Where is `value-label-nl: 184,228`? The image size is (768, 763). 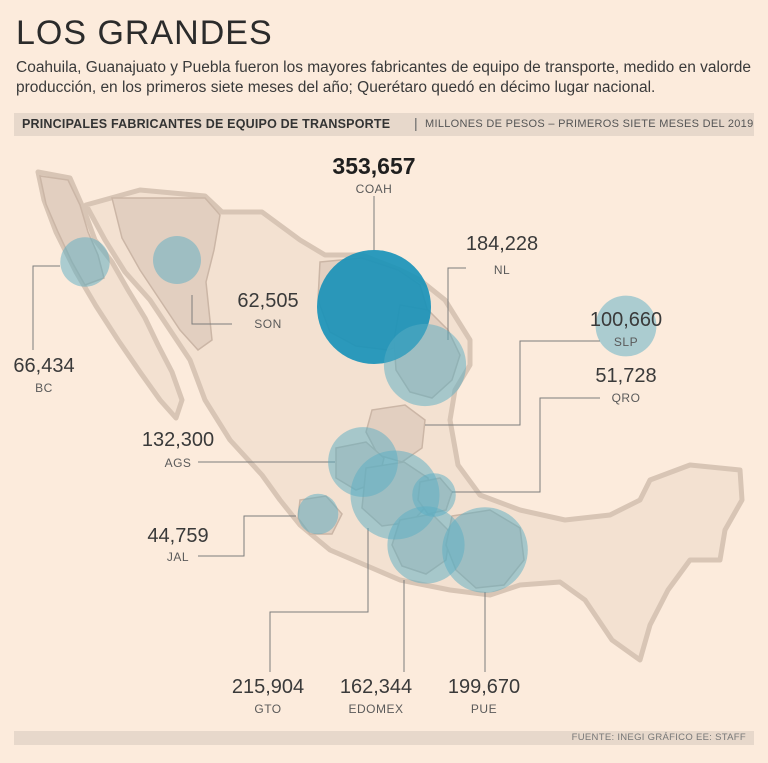 value-label-nl: 184,228 is located at coordinates (502, 244).